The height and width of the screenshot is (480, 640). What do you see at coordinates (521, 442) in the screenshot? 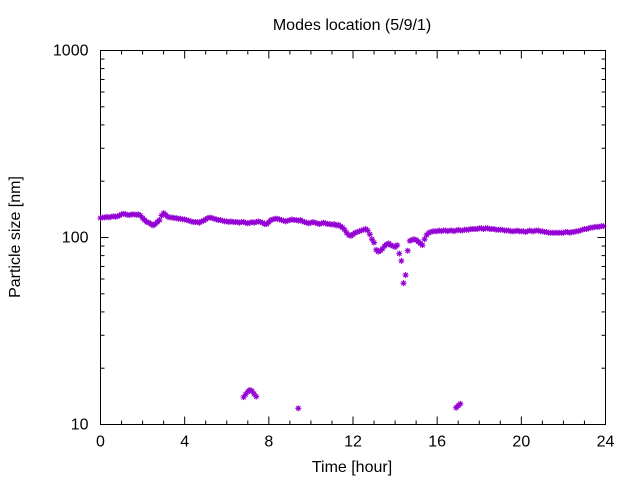
I see `x-tick-label: 20` at bounding box center [521, 442].